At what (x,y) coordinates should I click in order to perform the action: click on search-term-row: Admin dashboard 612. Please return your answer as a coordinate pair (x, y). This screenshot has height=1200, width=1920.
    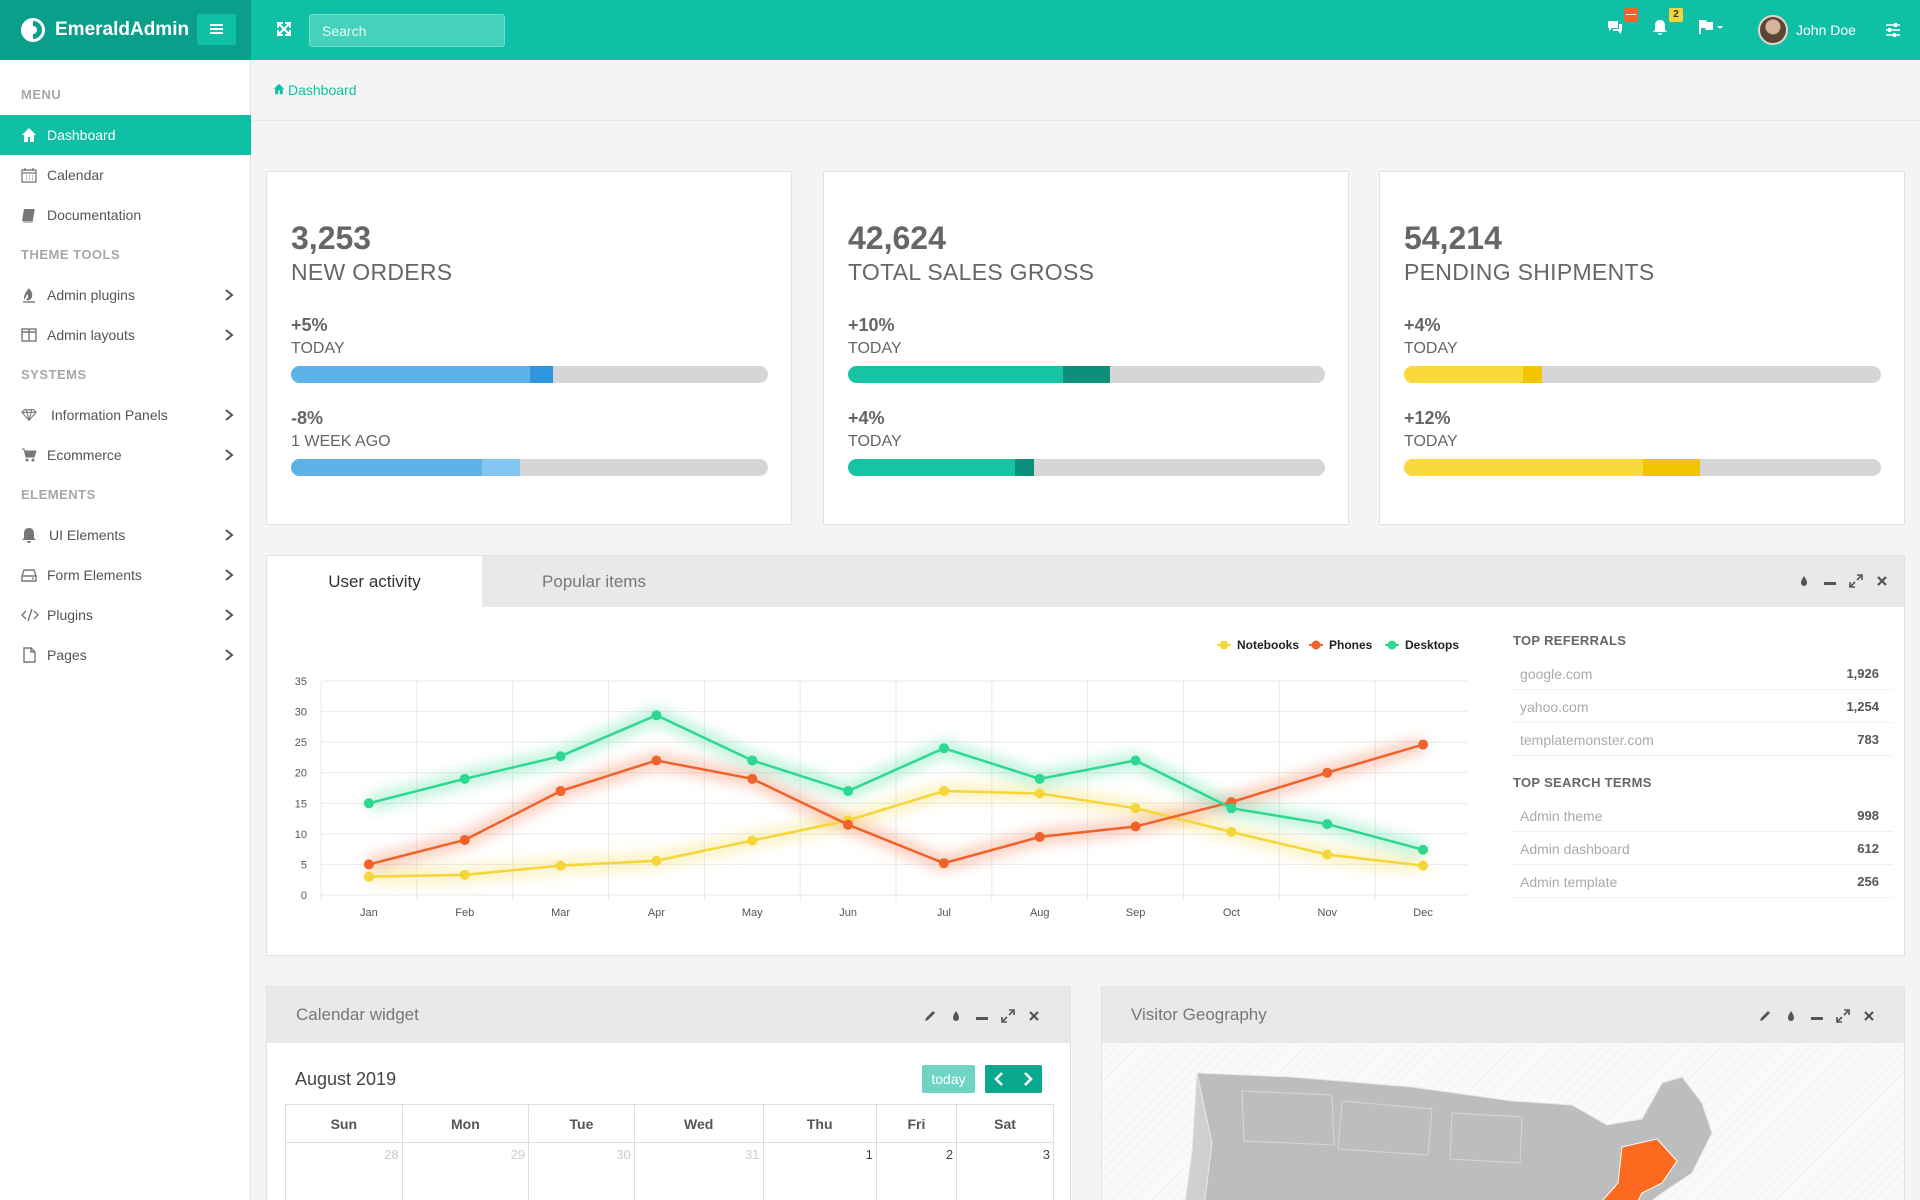
    Looking at the image, I should click on (1703, 848).